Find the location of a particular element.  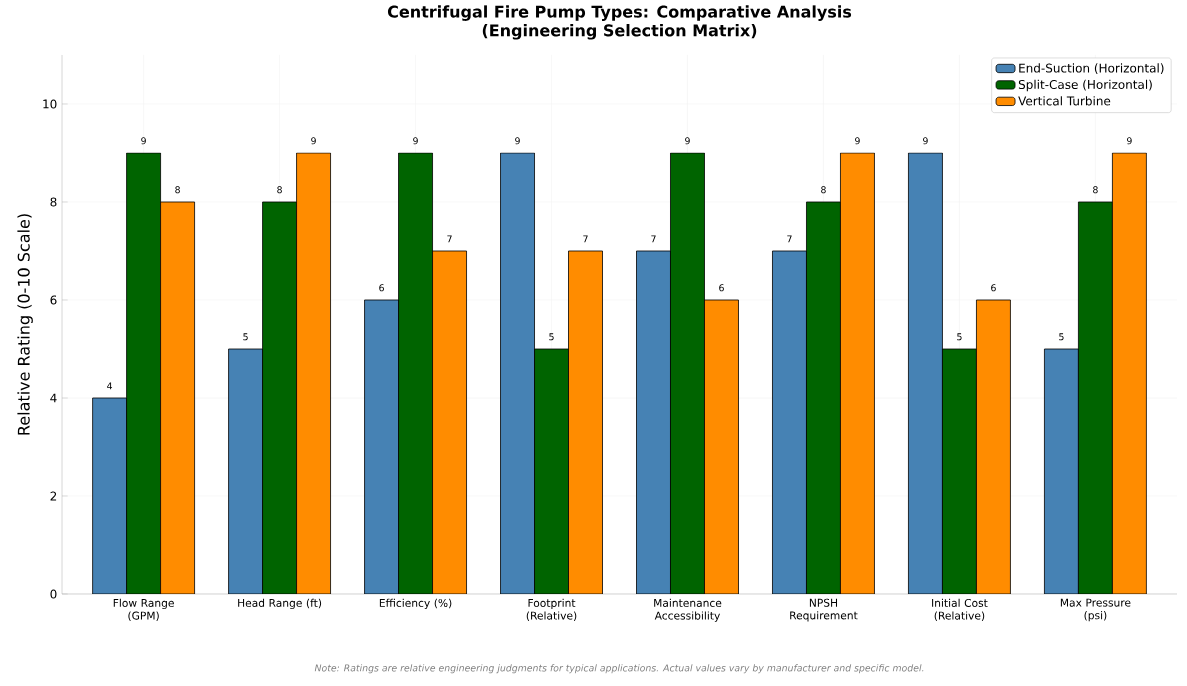

y-tick-label: 0 is located at coordinates (53, 594).